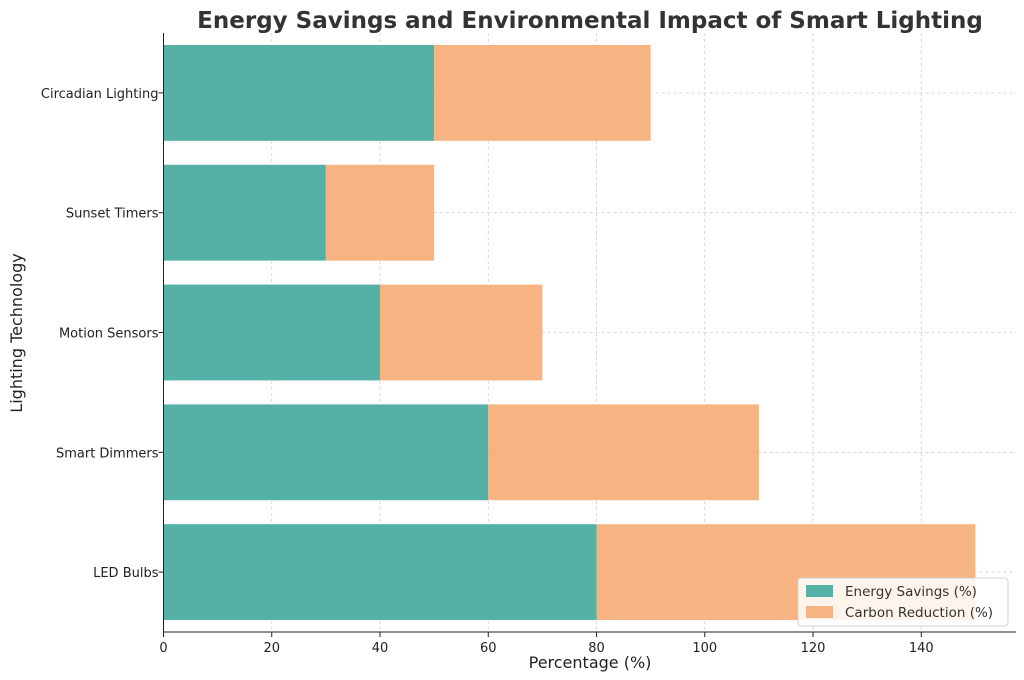  Describe the element at coordinates (813, 648) in the screenshot. I see `x-tick-label: 120` at that location.